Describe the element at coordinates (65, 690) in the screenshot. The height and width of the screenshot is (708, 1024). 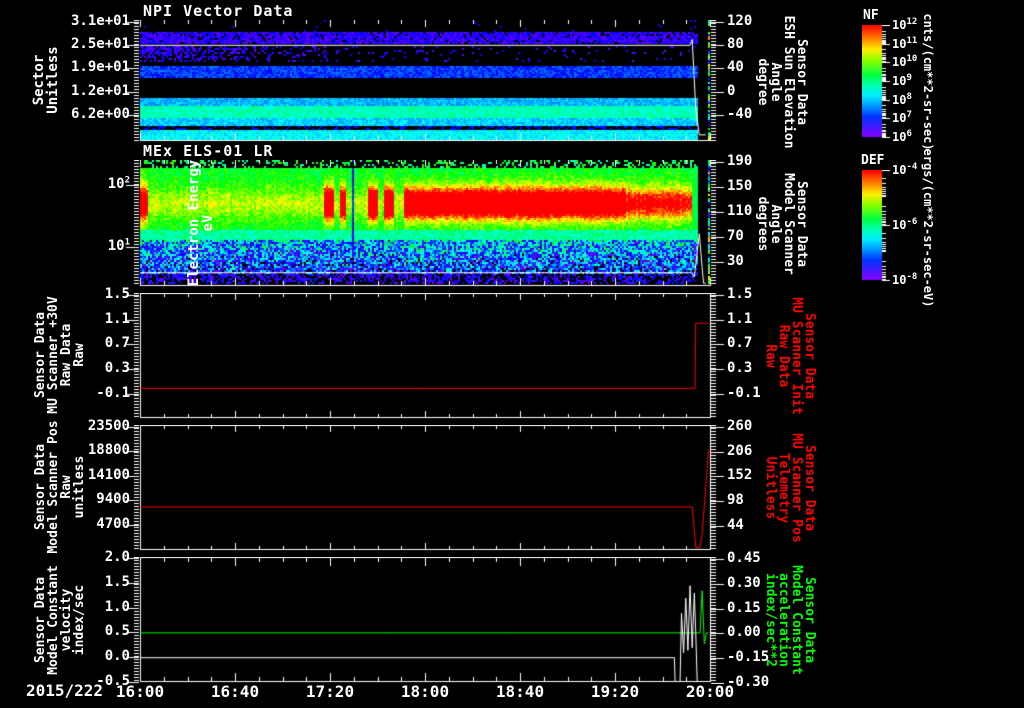
I see `date-label: 2015/222` at that location.